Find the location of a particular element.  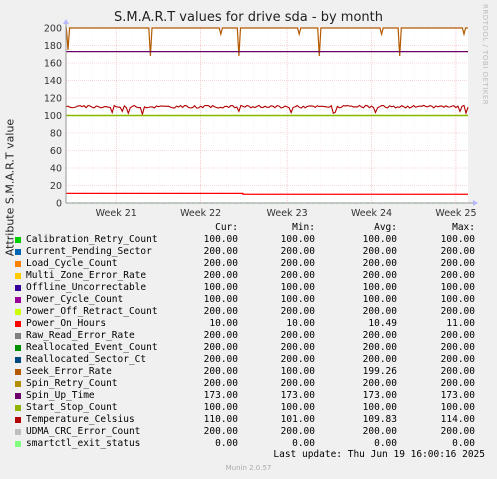

y-axis-arrow is located at coordinates (66, 21).